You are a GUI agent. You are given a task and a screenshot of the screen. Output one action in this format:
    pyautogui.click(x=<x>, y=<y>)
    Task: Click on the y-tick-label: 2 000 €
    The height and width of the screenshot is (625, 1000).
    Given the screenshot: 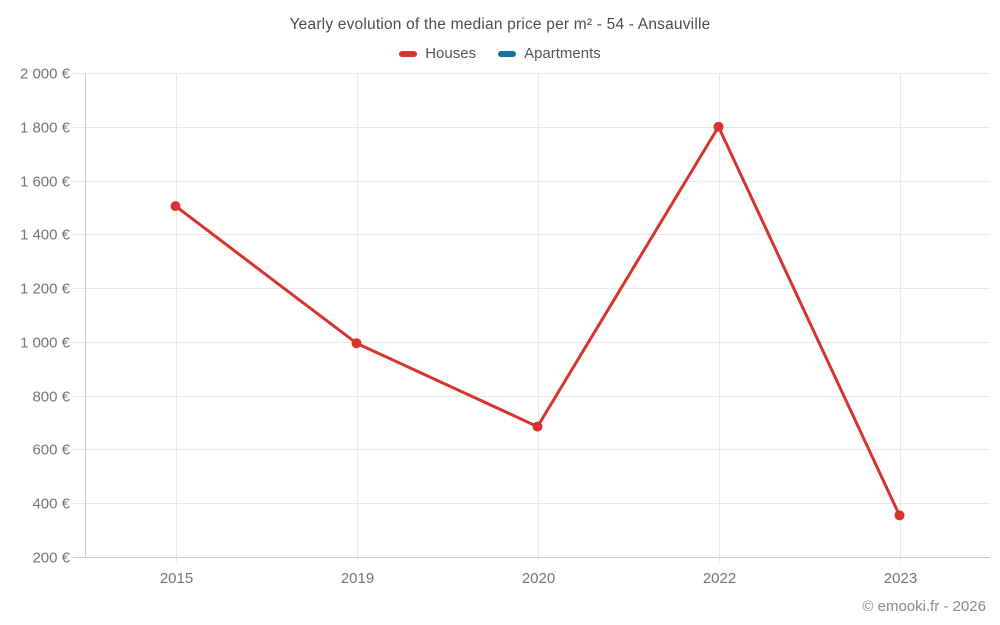 What is the action you would take?
    pyautogui.click(x=45, y=74)
    